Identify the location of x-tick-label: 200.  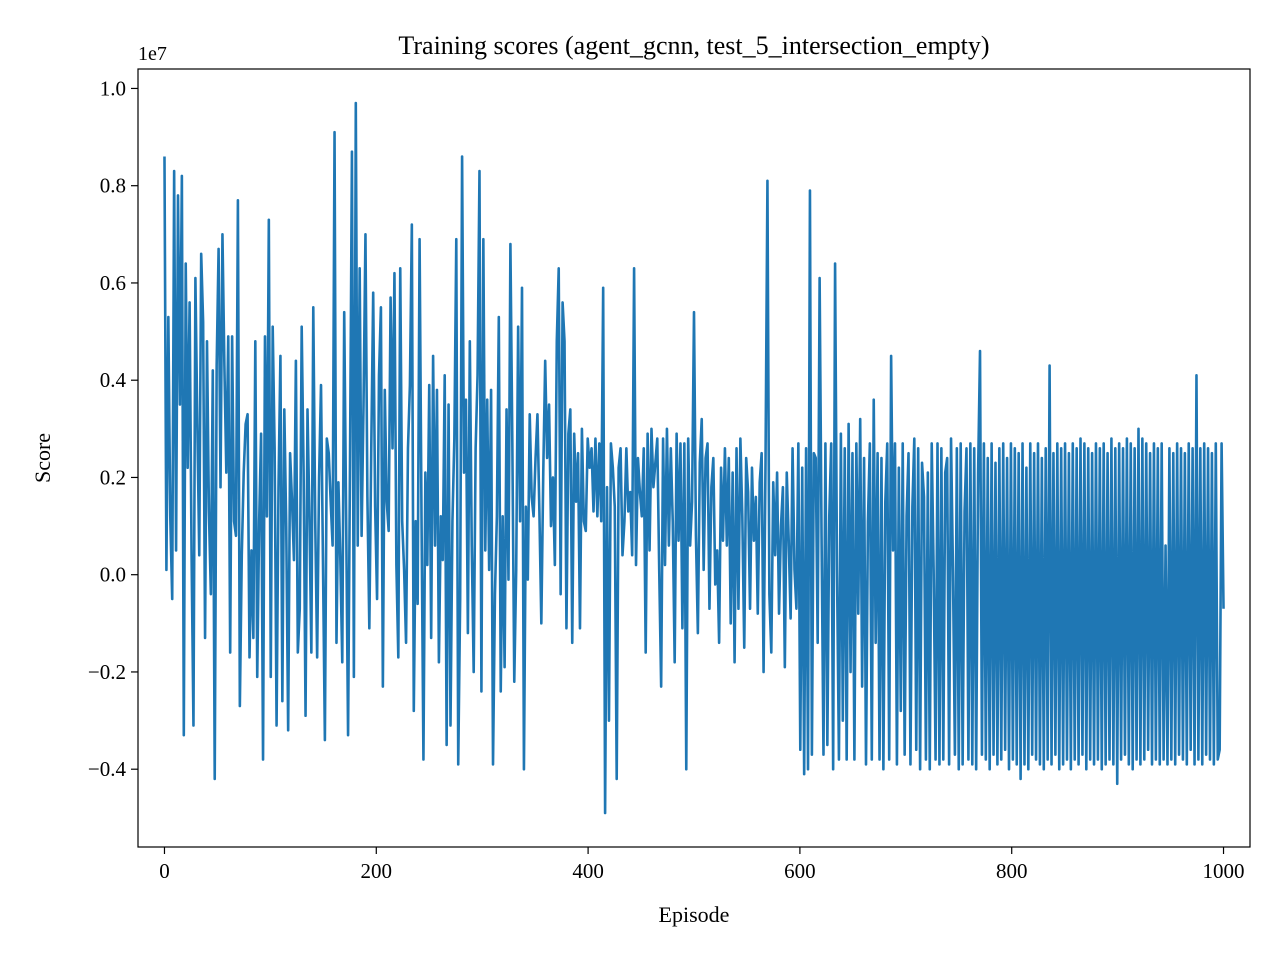
(377, 871).